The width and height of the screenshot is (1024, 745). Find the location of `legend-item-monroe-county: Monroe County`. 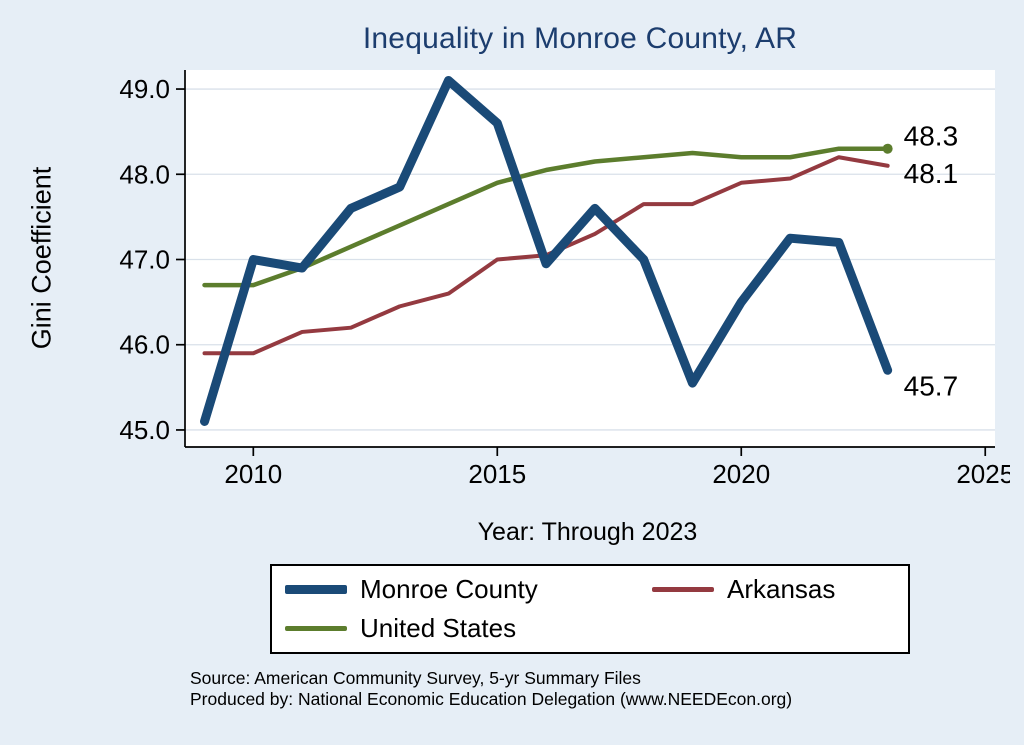

legend-item-monroe-county: Monroe County is located at coordinates (468, 589).